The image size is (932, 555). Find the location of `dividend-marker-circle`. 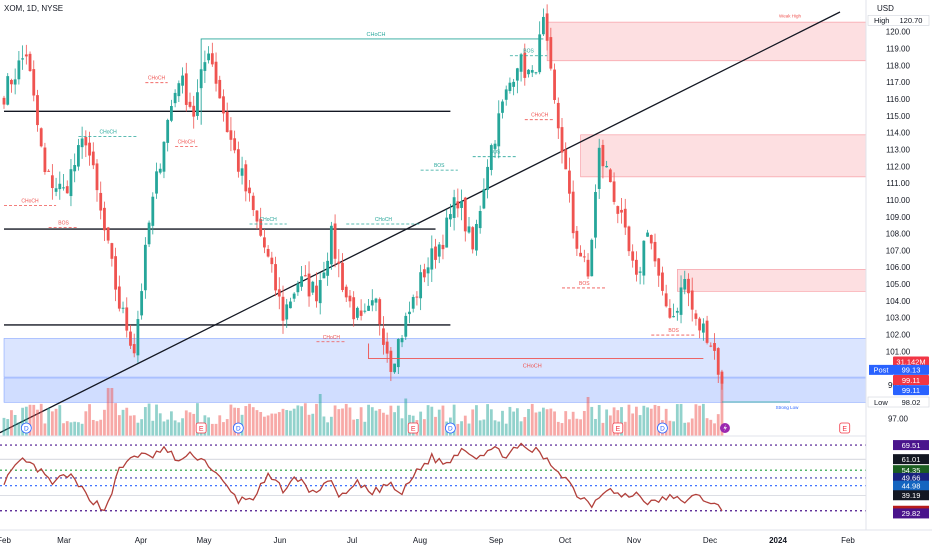

dividend-marker-circle is located at coordinates (450, 428).